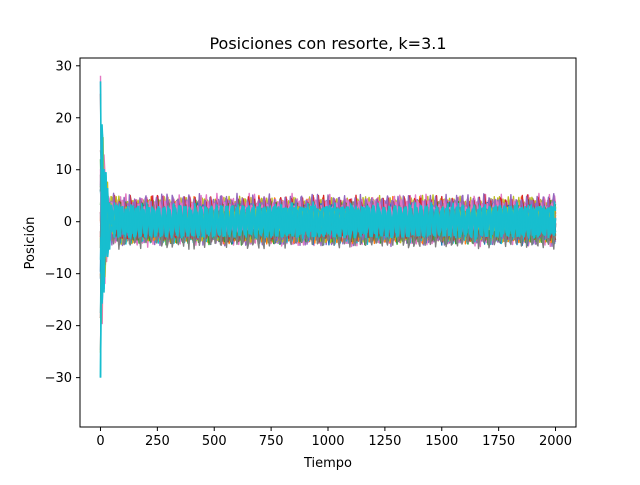  I want to click on y-tick-label: −20, so click(58, 326).